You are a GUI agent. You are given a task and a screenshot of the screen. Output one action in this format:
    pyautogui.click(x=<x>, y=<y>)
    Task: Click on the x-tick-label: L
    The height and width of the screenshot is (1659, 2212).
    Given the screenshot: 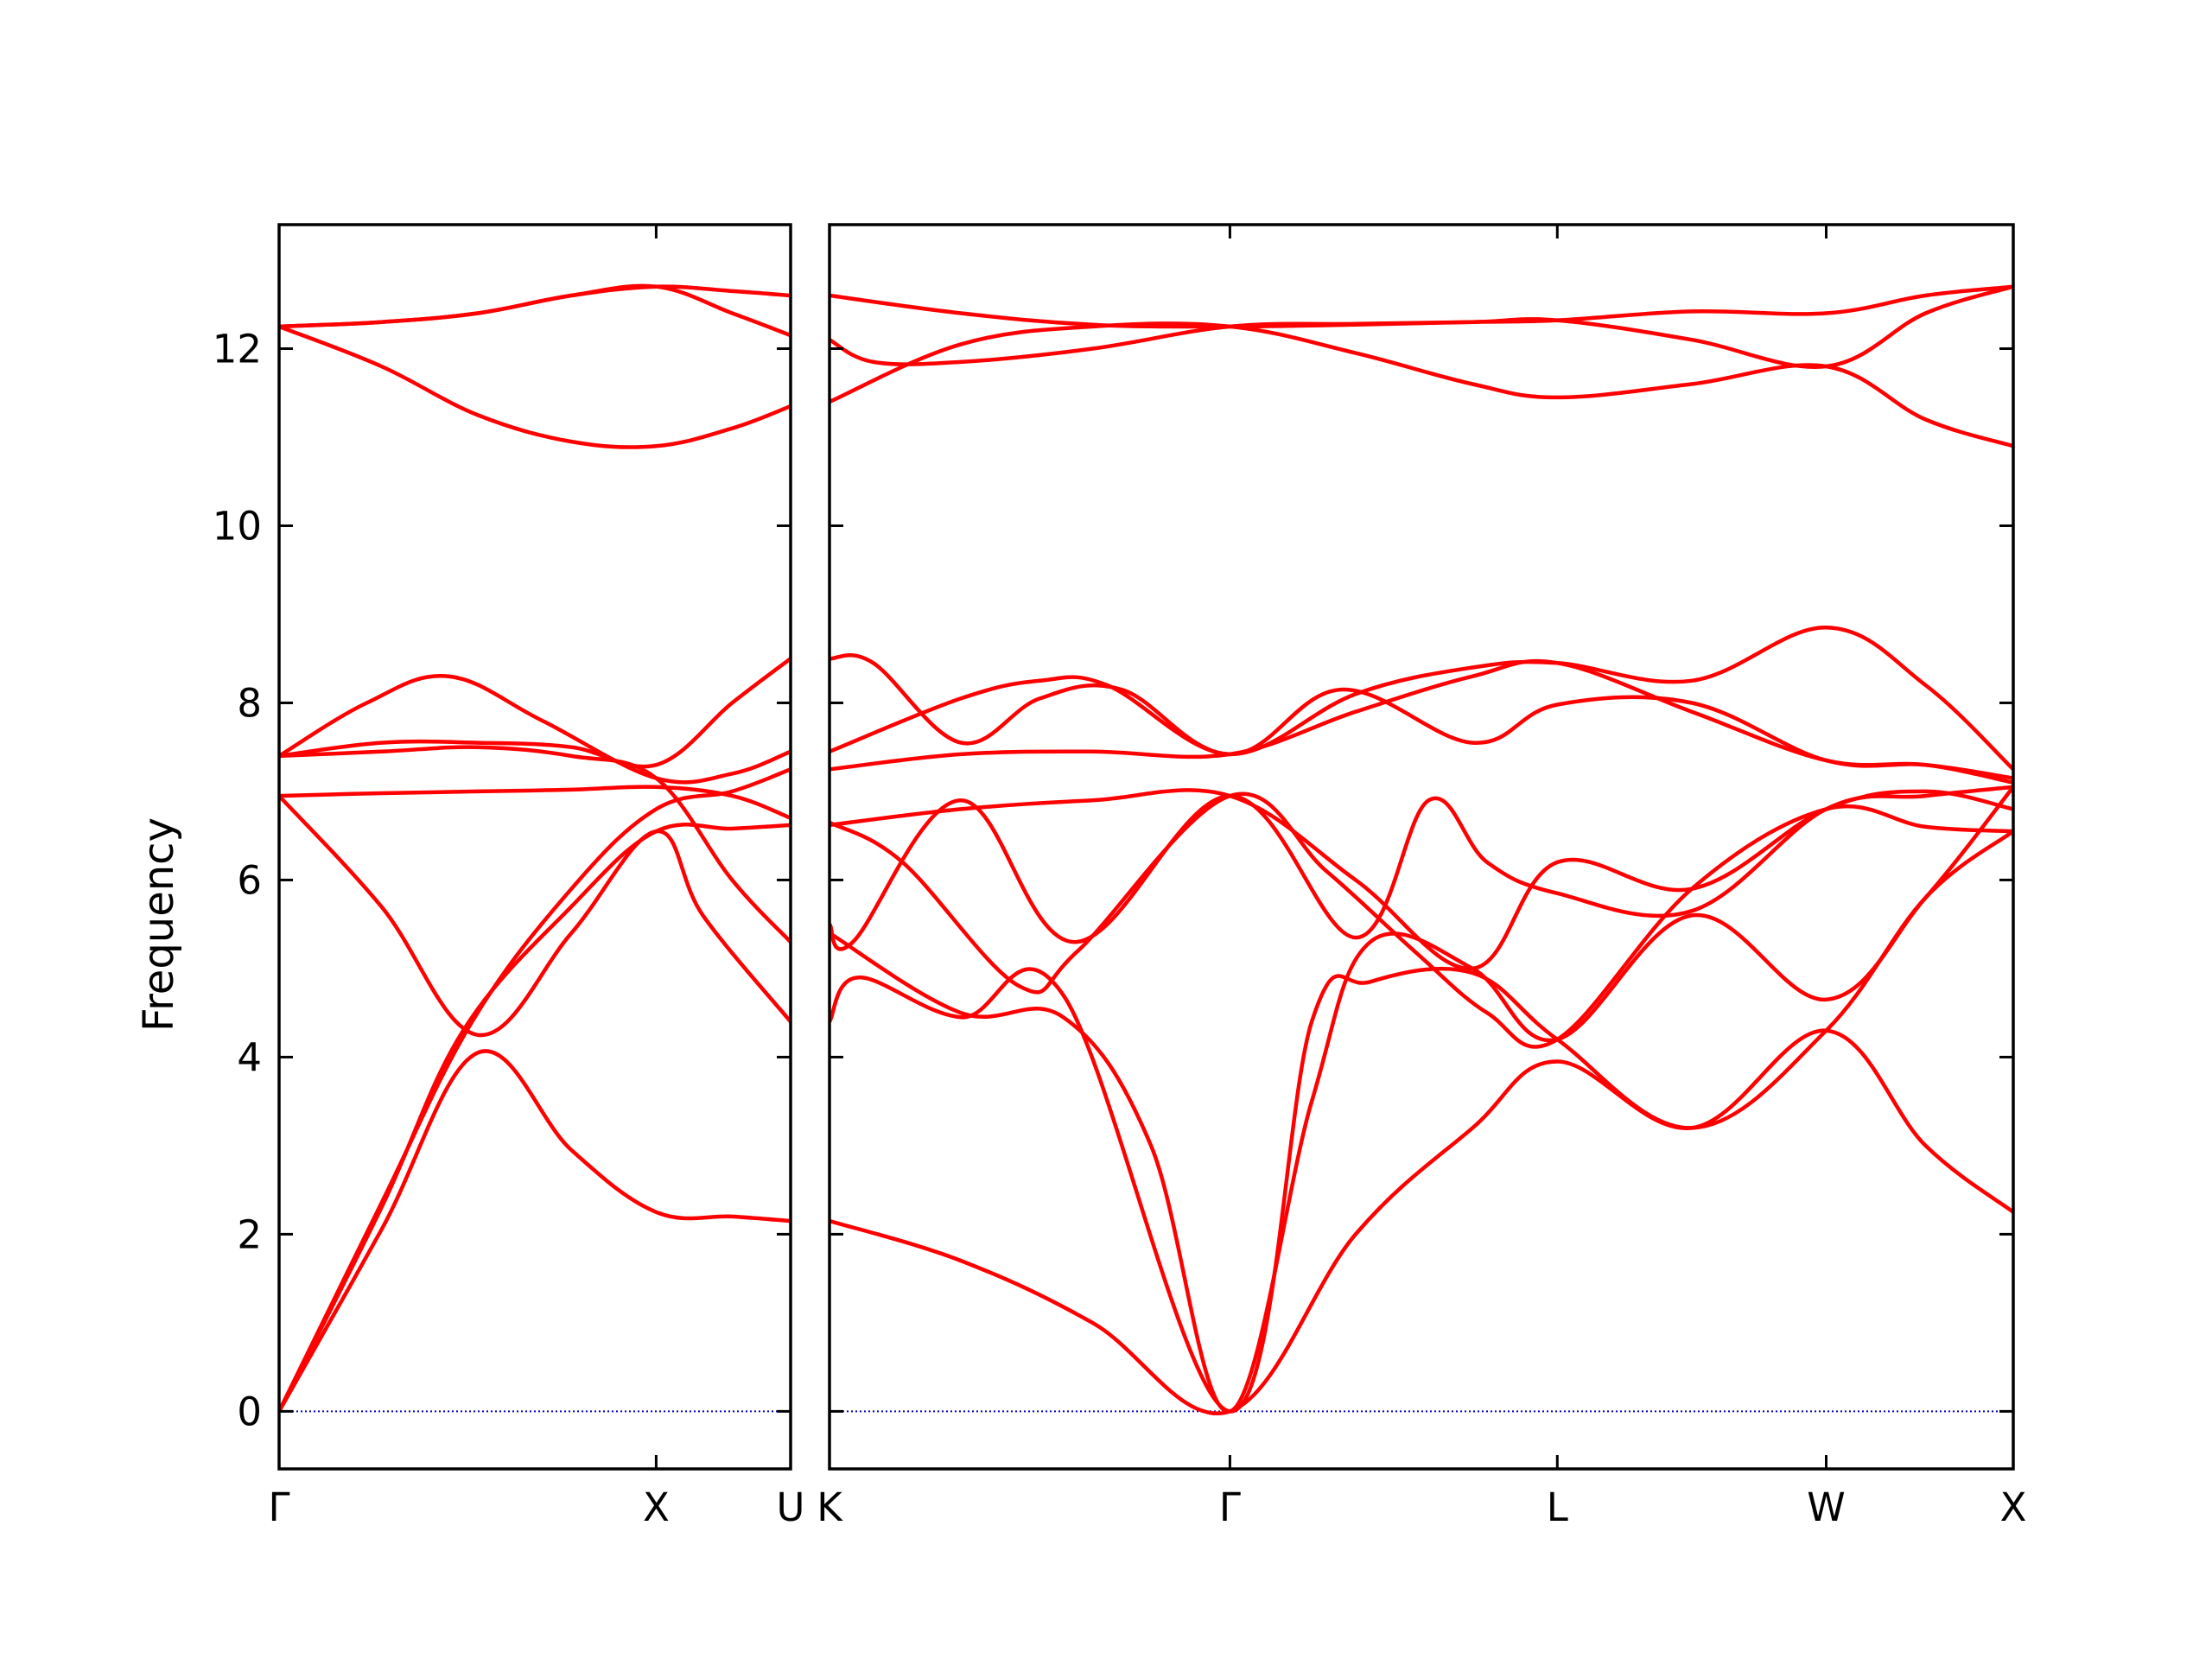 What is the action you would take?
    pyautogui.click(x=1557, y=1507)
    